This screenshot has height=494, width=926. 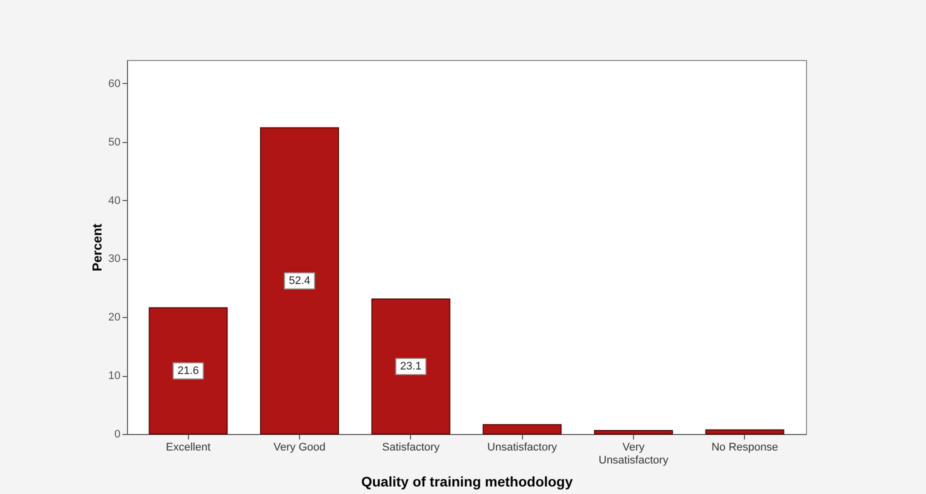 I want to click on x-tick-label: Satisfactory, so click(x=411, y=448).